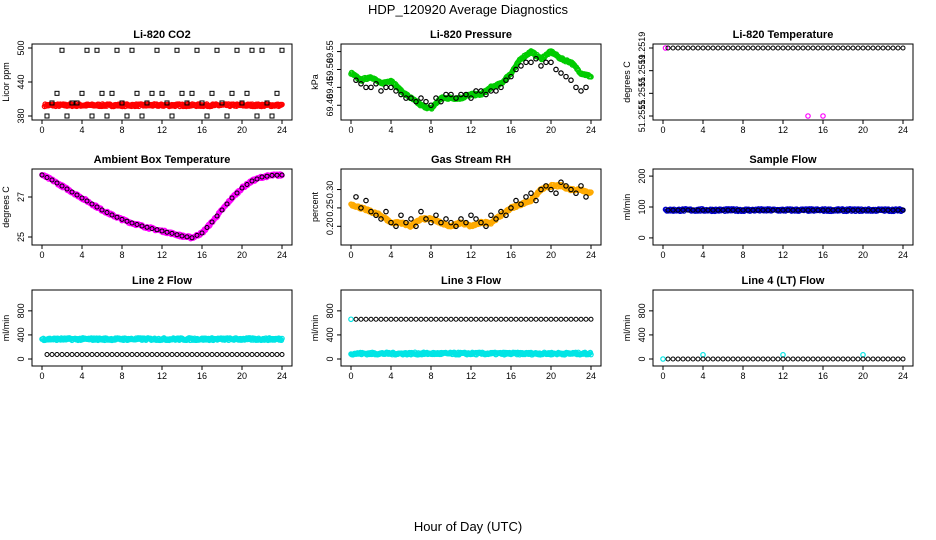 This screenshot has width=936, height=540. I want to click on panel-title: Li-820 CO2, so click(161, 35).